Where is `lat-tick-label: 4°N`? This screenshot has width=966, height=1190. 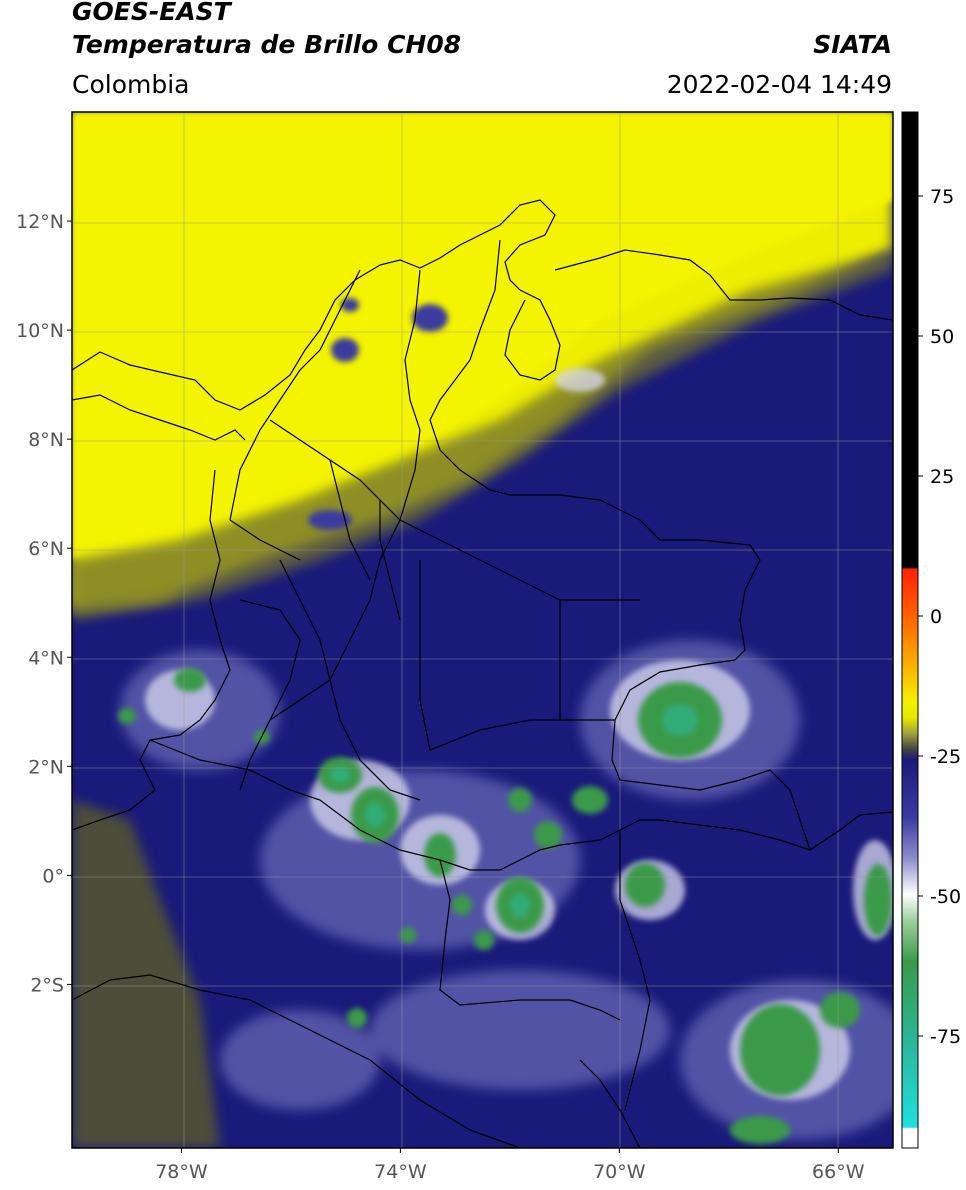 lat-tick-label: 4°N is located at coordinates (46, 658).